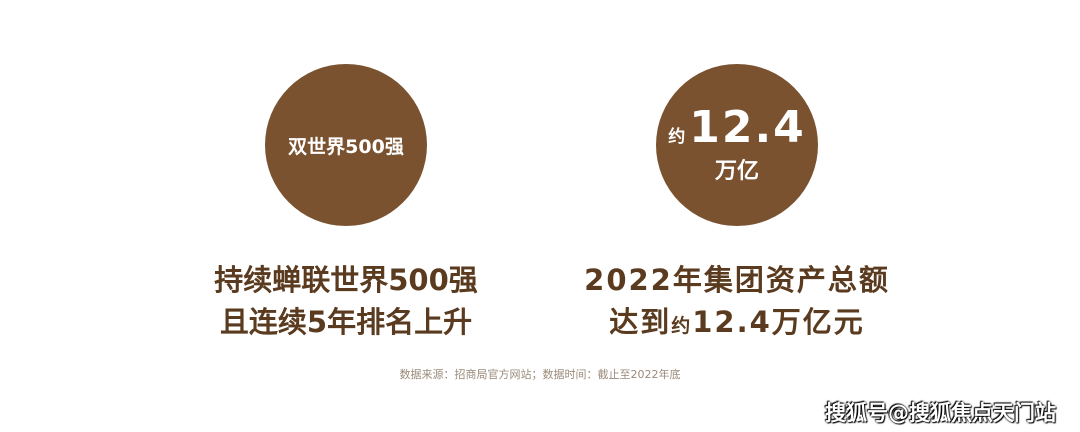 Image resolution: width=1080 pixels, height=432 pixels. I want to click on approx-prefix: 约, so click(677, 137).